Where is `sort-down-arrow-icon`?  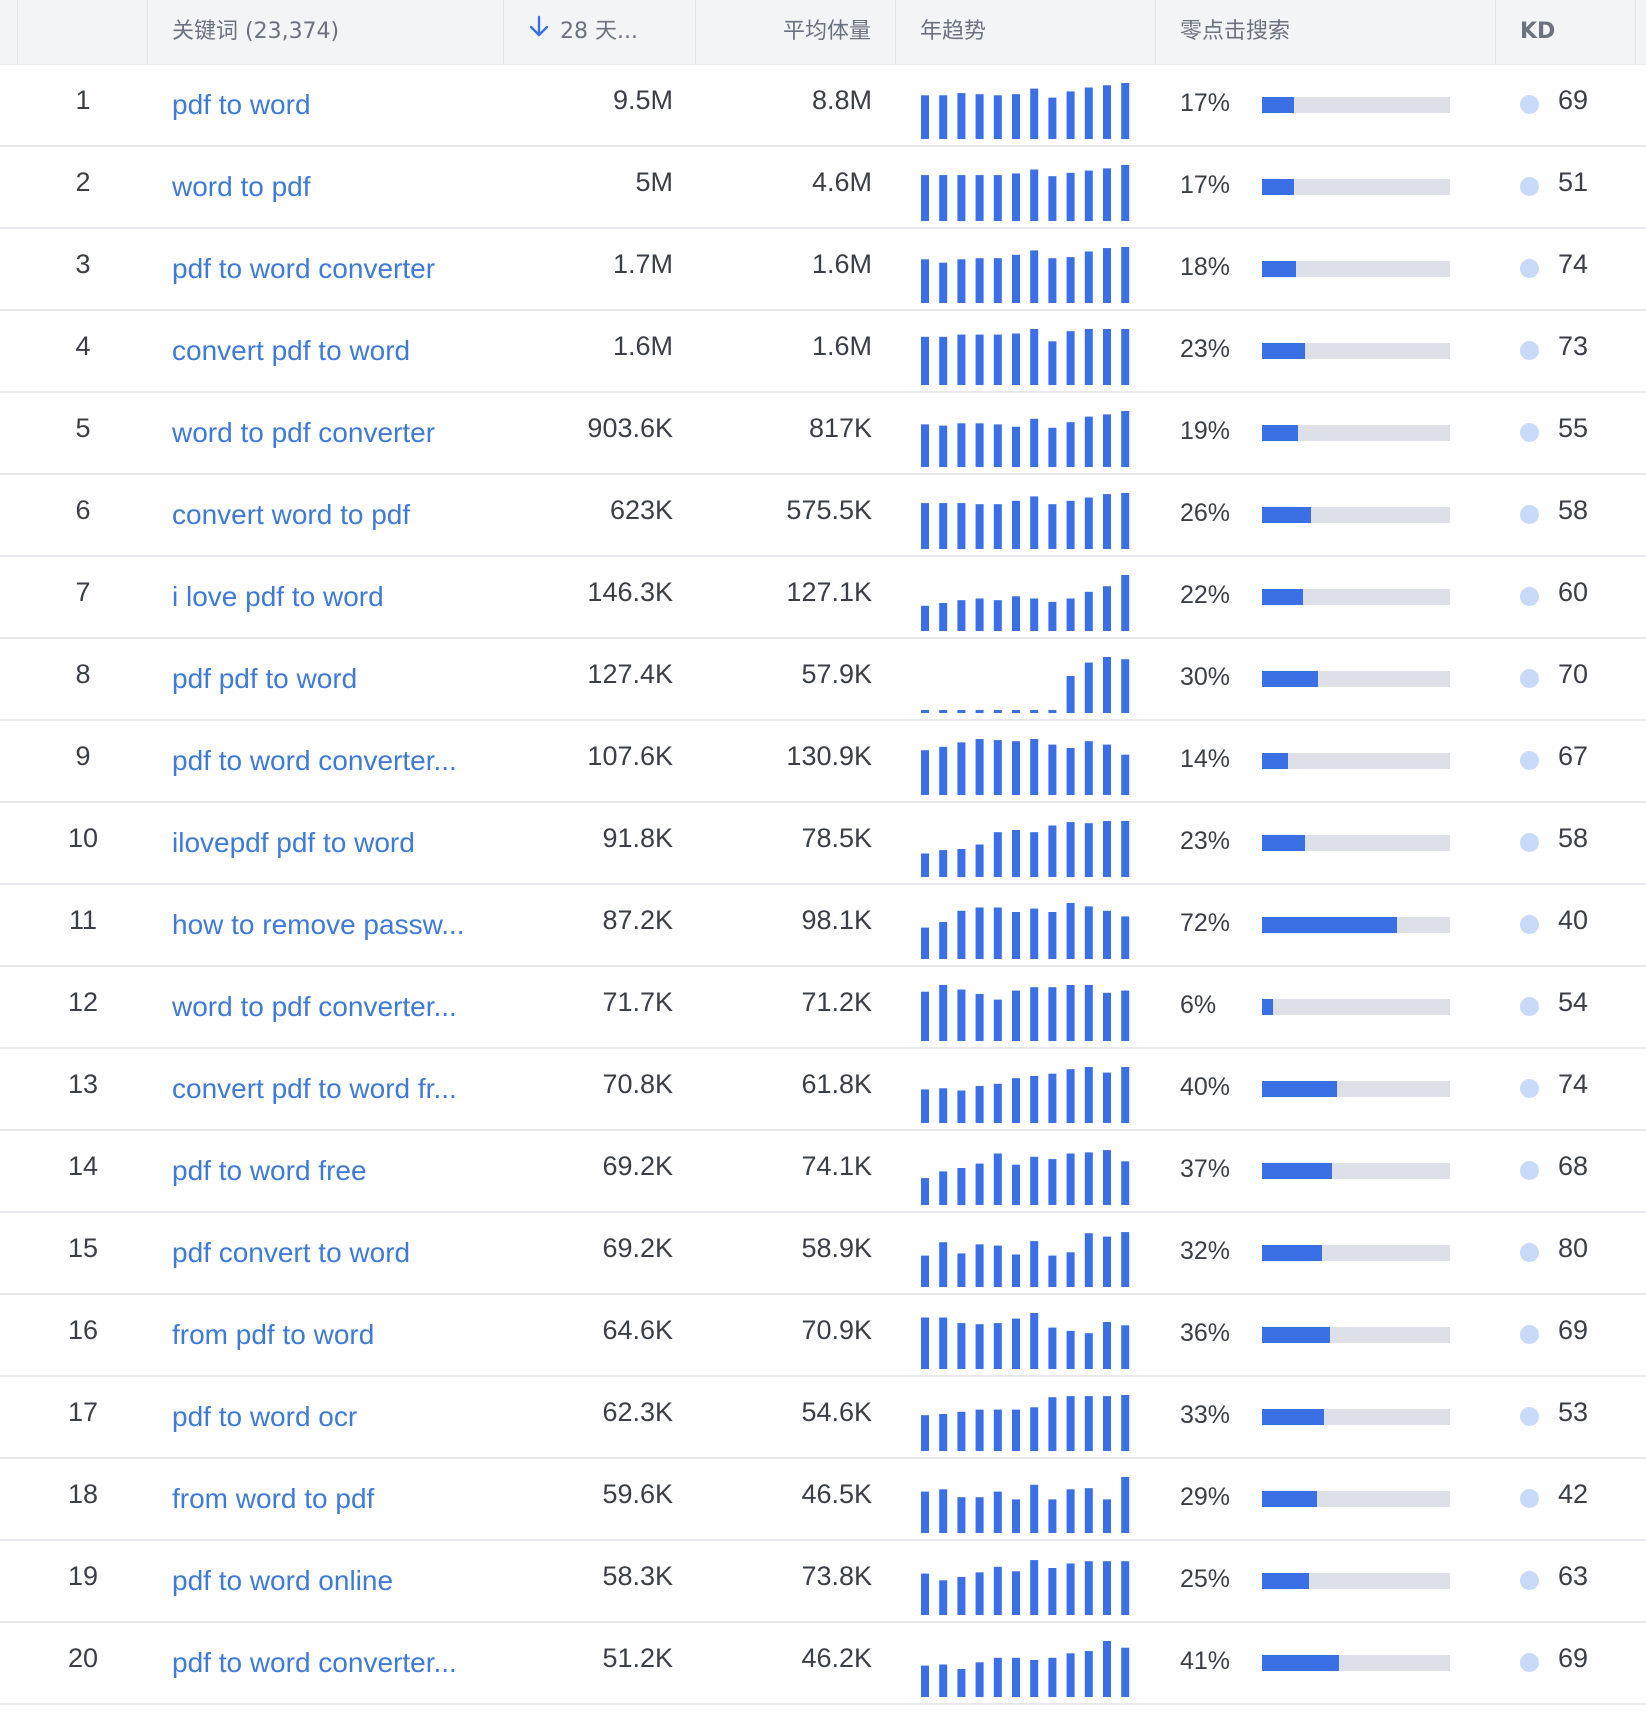 sort-down-arrow-icon is located at coordinates (539, 32).